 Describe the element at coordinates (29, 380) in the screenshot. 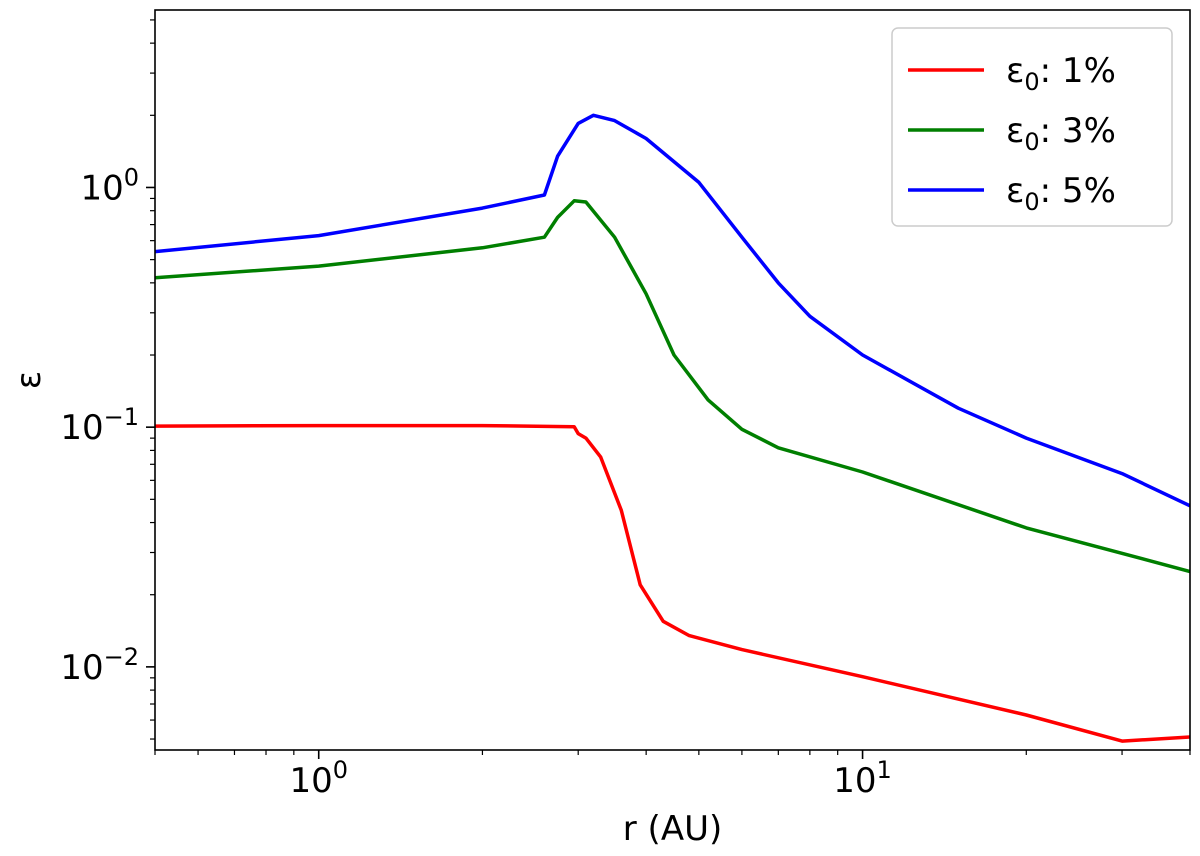

I see `y-axis-label: ε` at that location.